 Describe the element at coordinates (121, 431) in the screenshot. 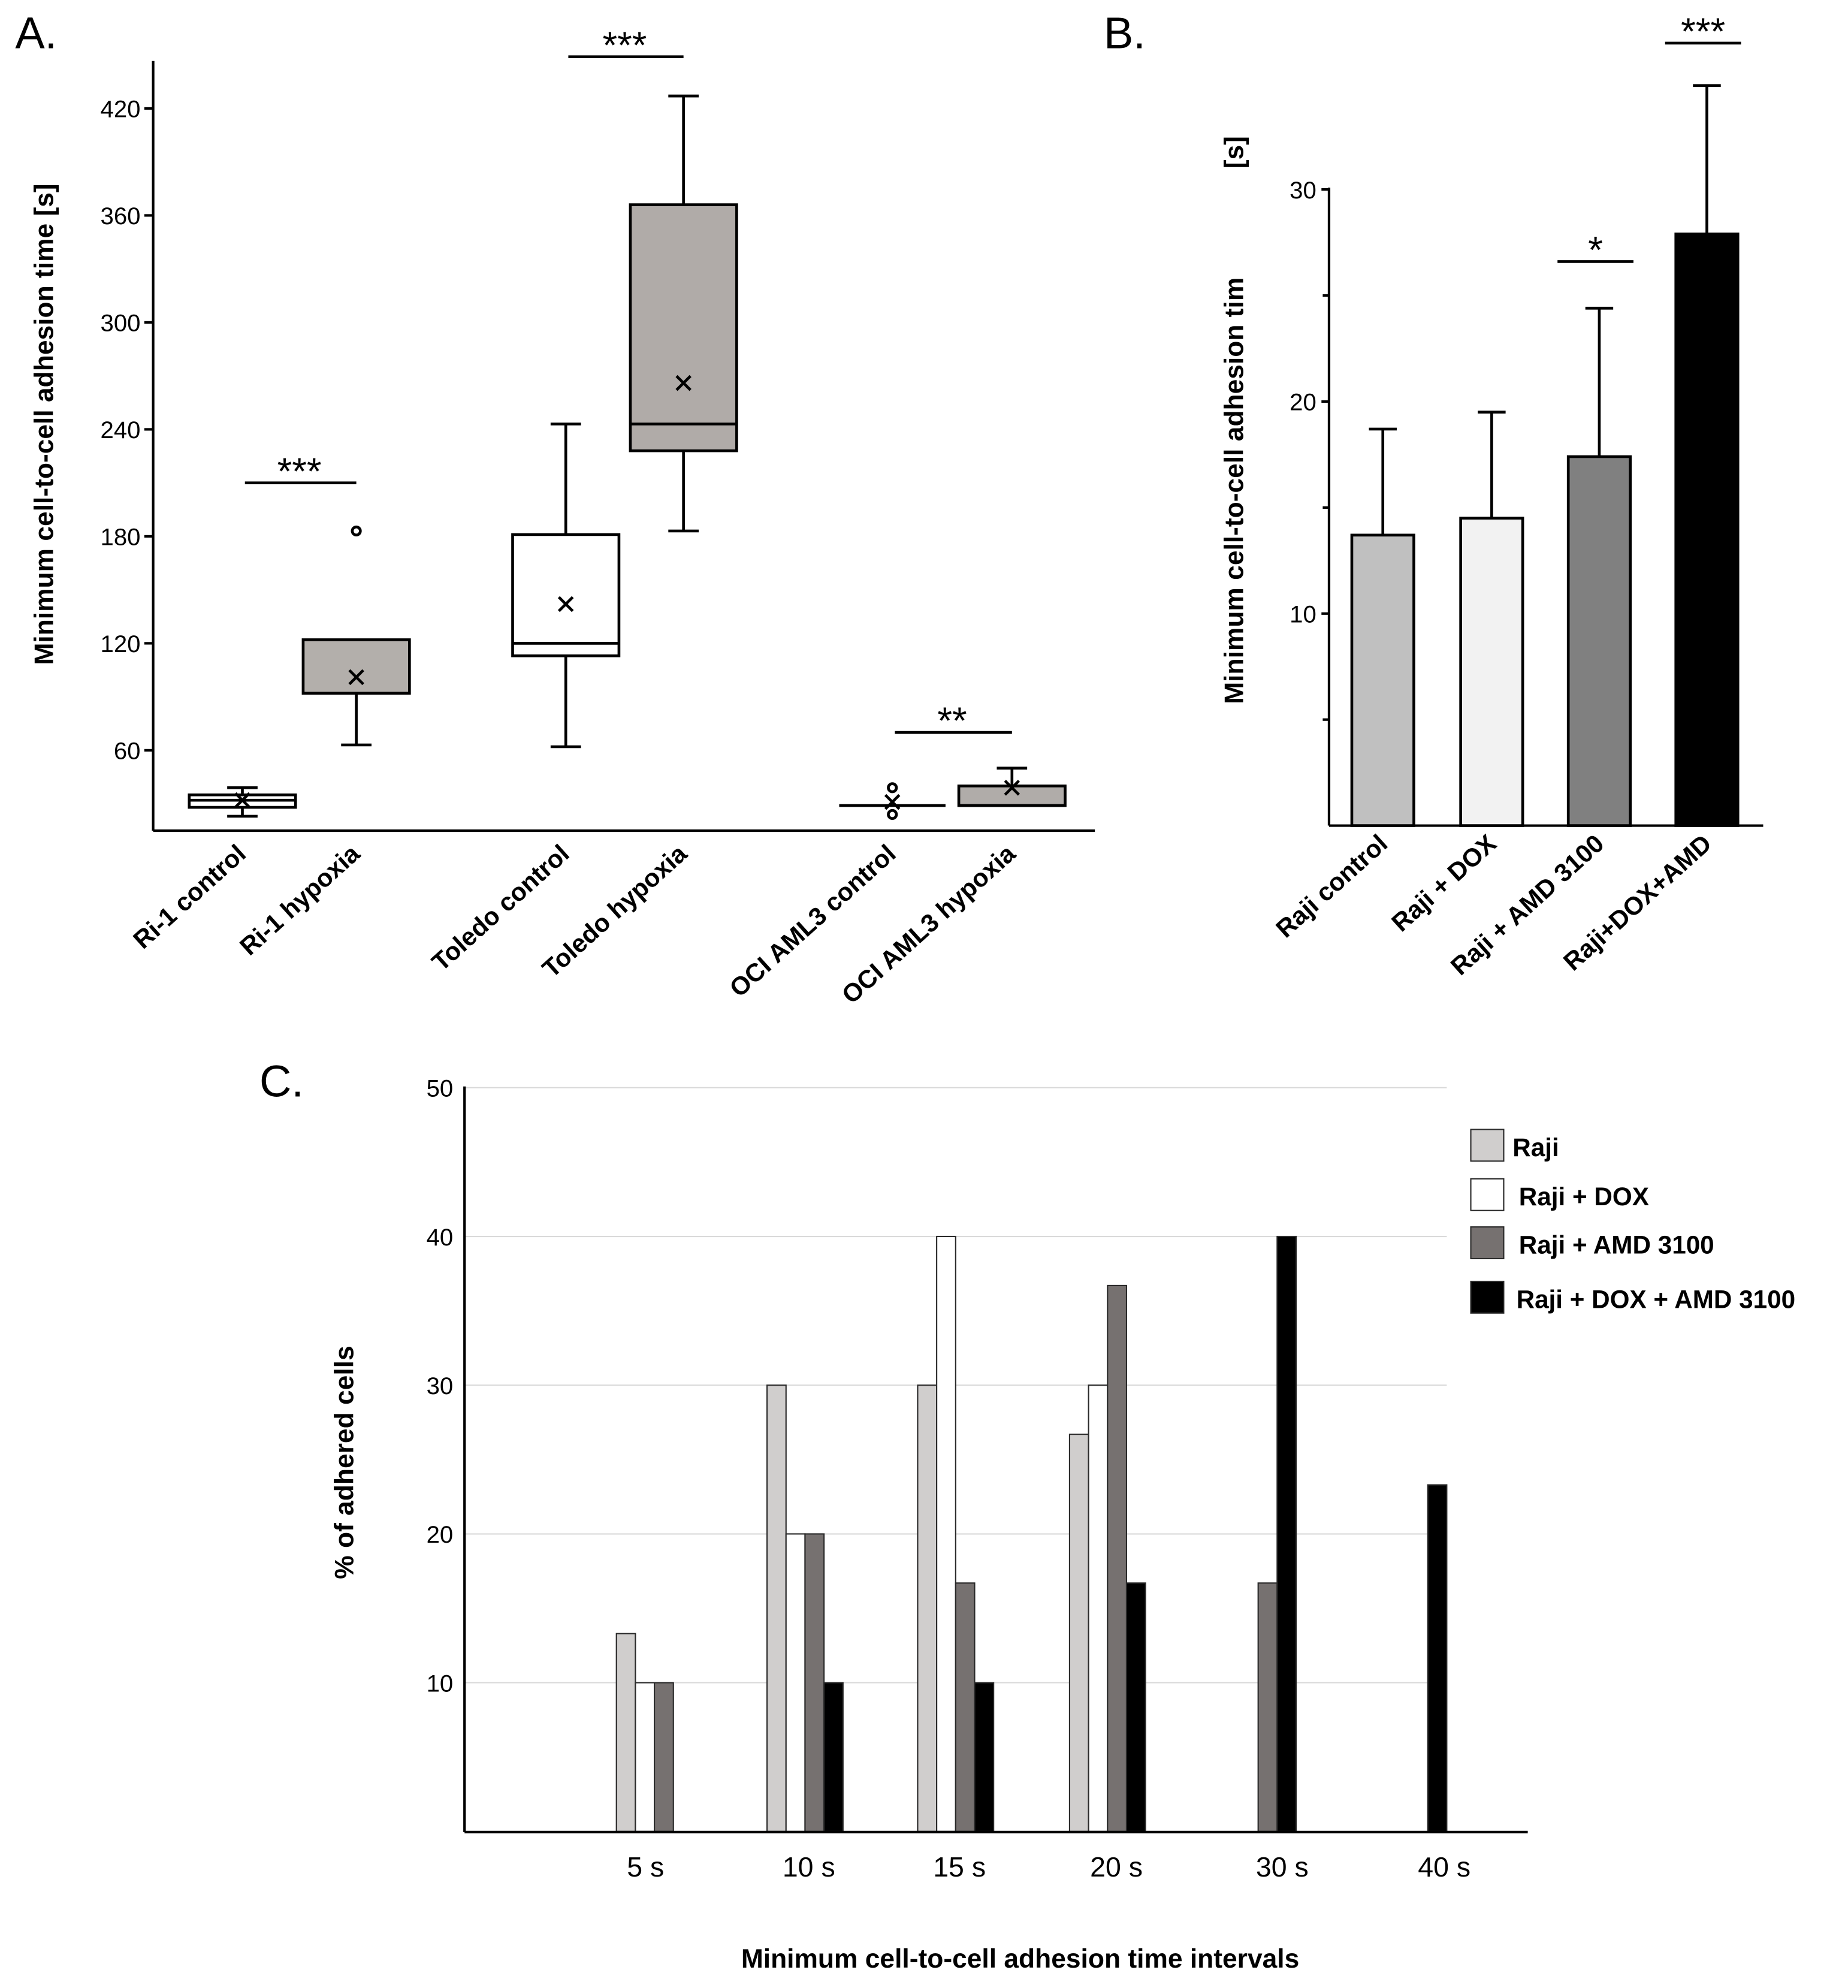

I see `y-tick-label: 240` at that location.